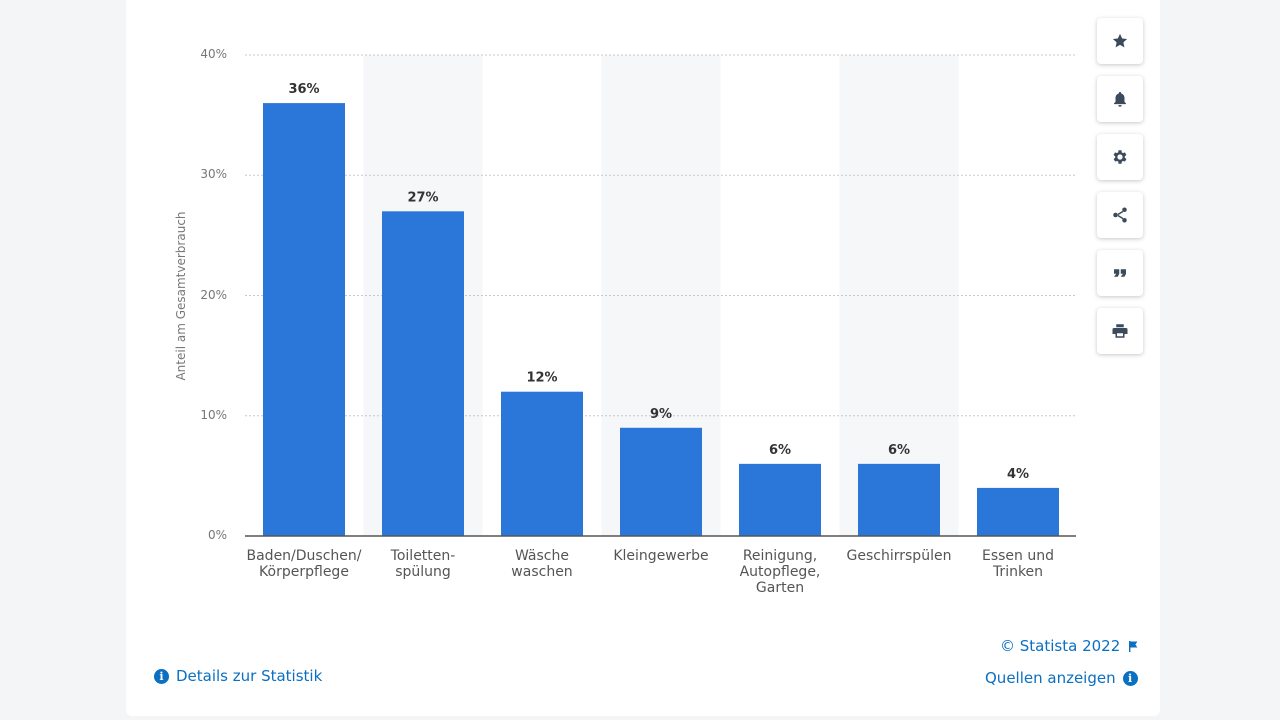  I want to click on print-icon, so click(1120, 331).